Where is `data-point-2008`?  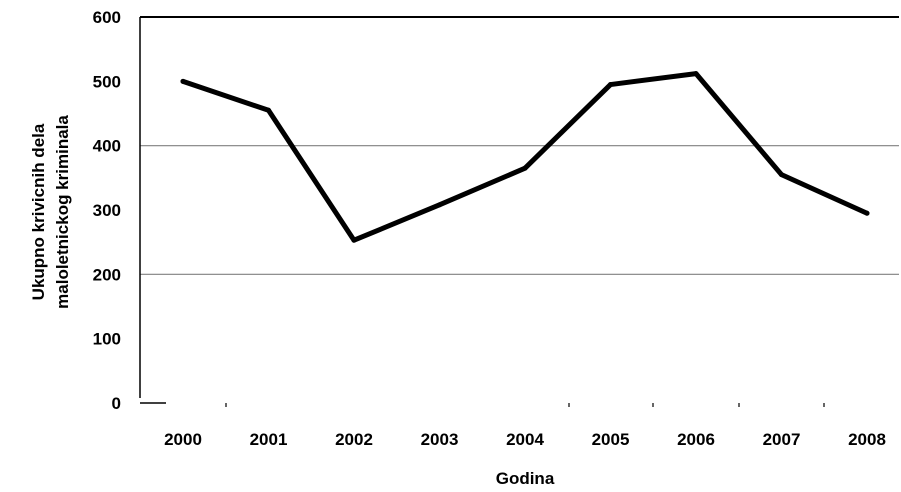
data-point-2008 is located at coordinates (867, 213).